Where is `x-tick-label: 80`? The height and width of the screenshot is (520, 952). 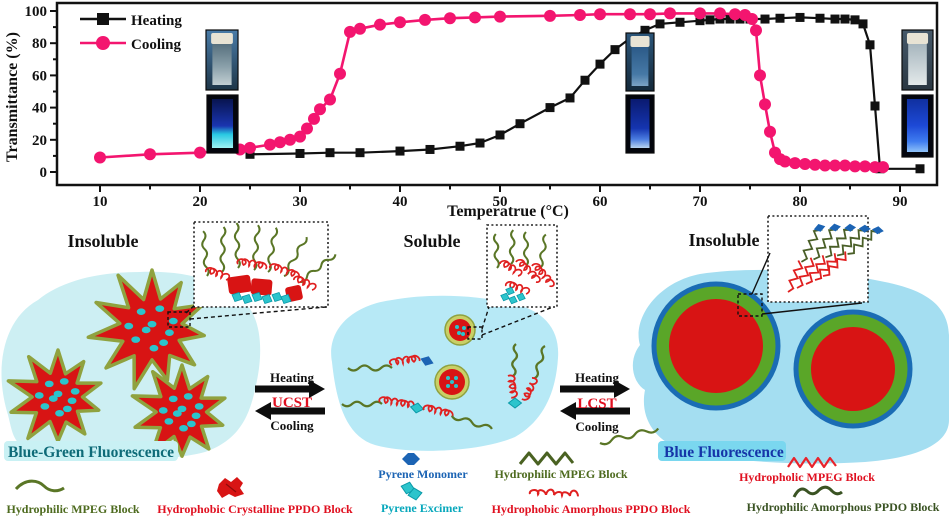 x-tick-label: 80 is located at coordinates (800, 202).